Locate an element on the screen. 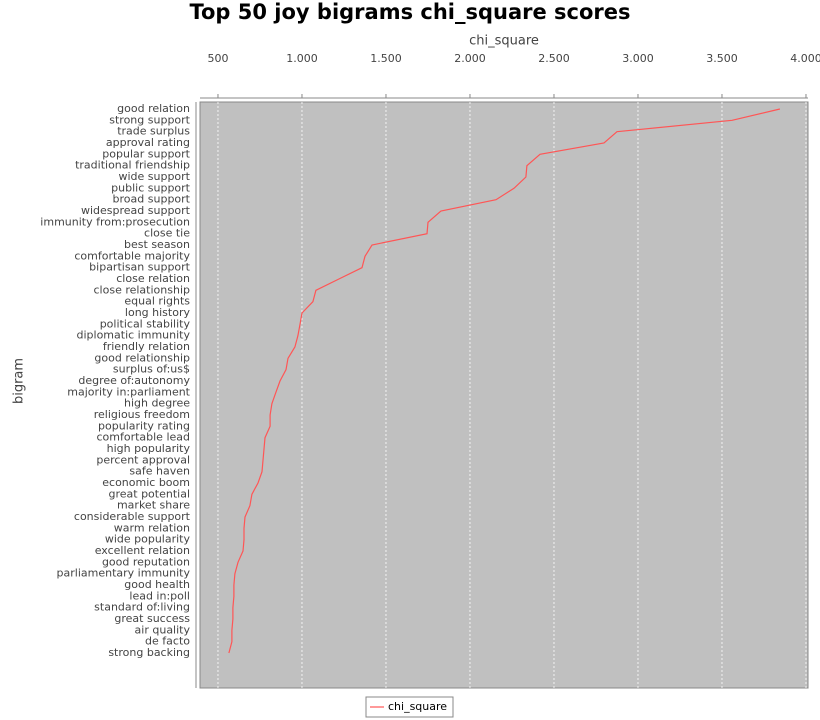 The height and width of the screenshot is (720, 820). x-tick-label: 4.000 is located at coordinates (805, 58).